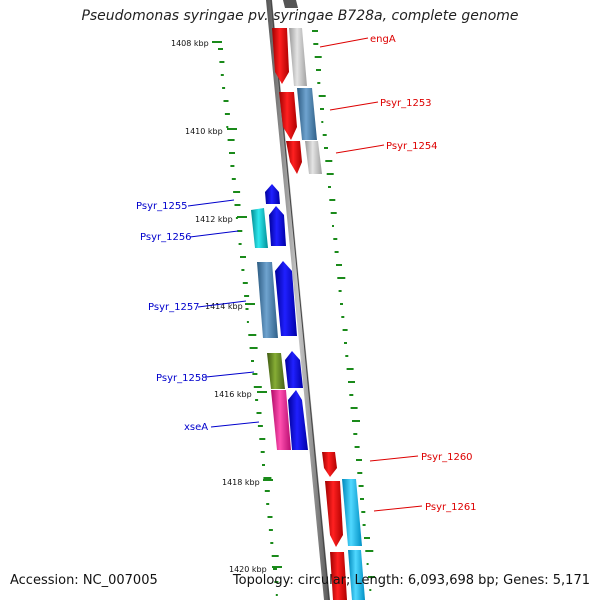  Describe the element at coordinates (248, 322) in the screenshot. I see `gc-skew-track-inner` at that location.